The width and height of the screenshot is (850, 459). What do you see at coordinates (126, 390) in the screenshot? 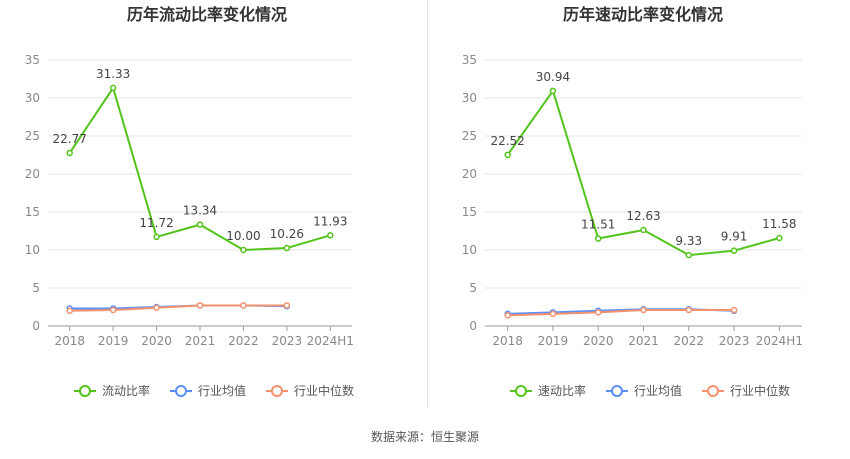
I see `legend-label: 流动比率` at bounding box center [126, 390].